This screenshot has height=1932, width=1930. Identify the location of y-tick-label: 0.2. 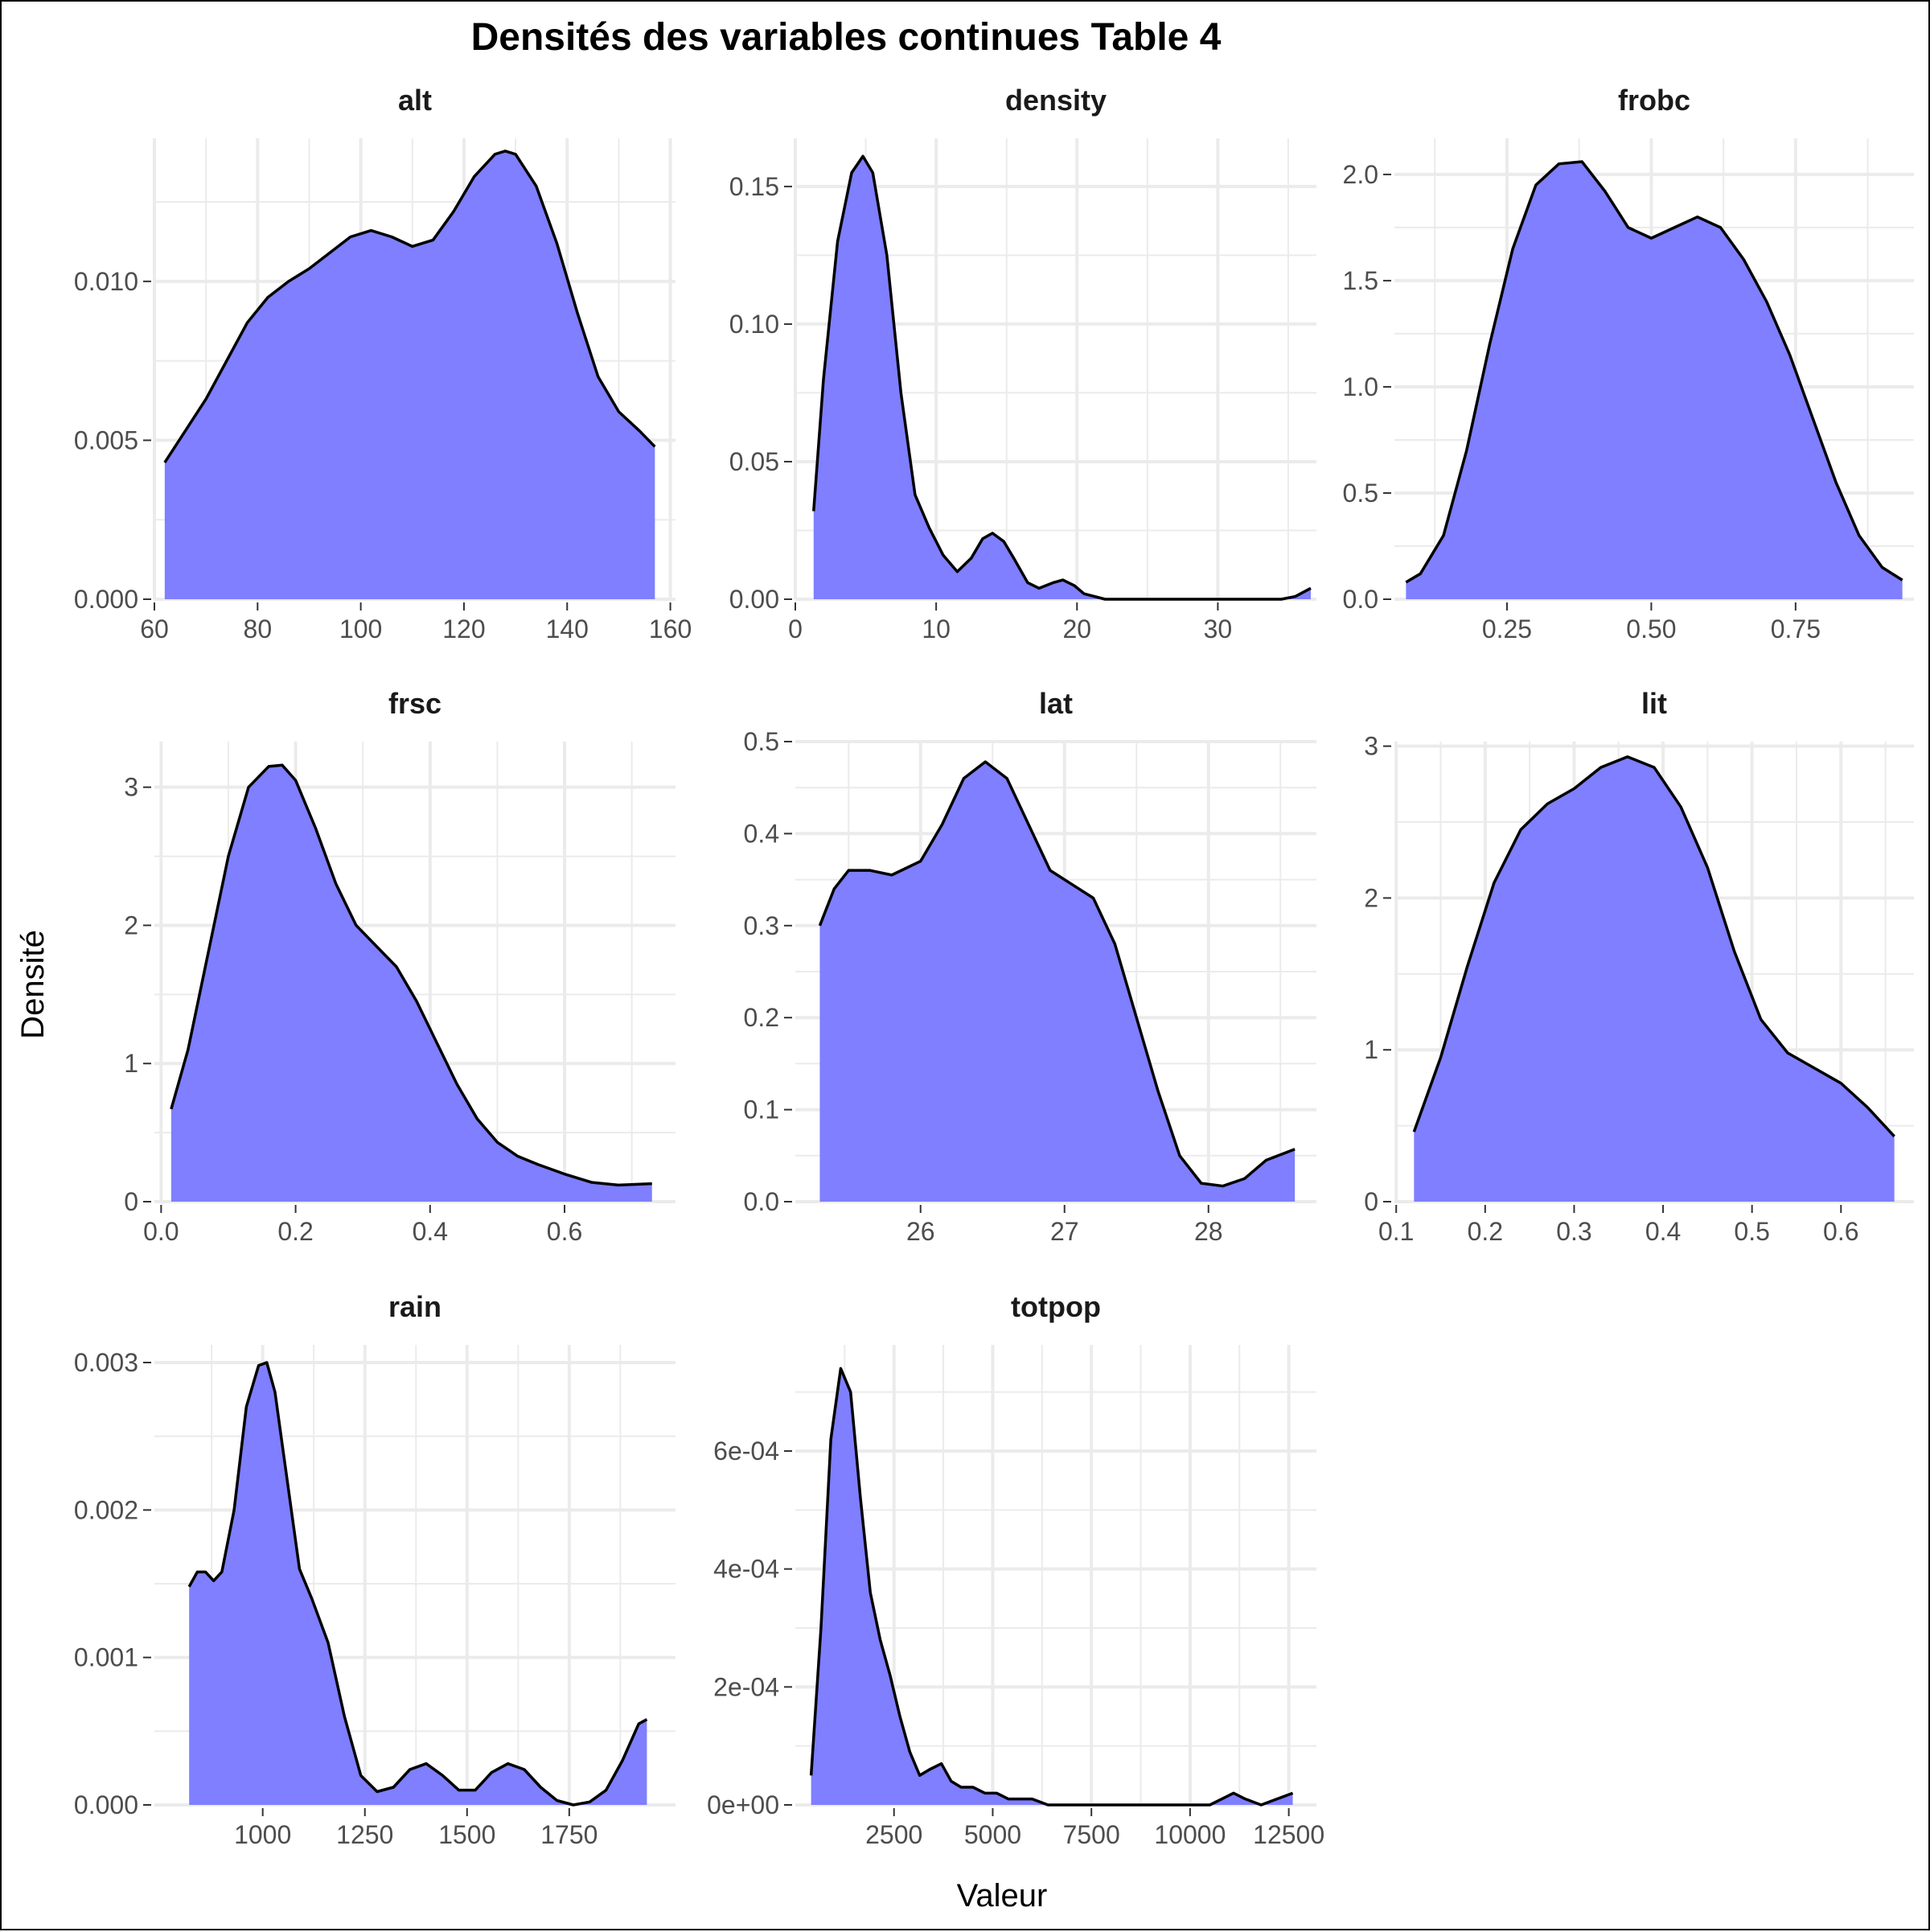
(762, 1017).